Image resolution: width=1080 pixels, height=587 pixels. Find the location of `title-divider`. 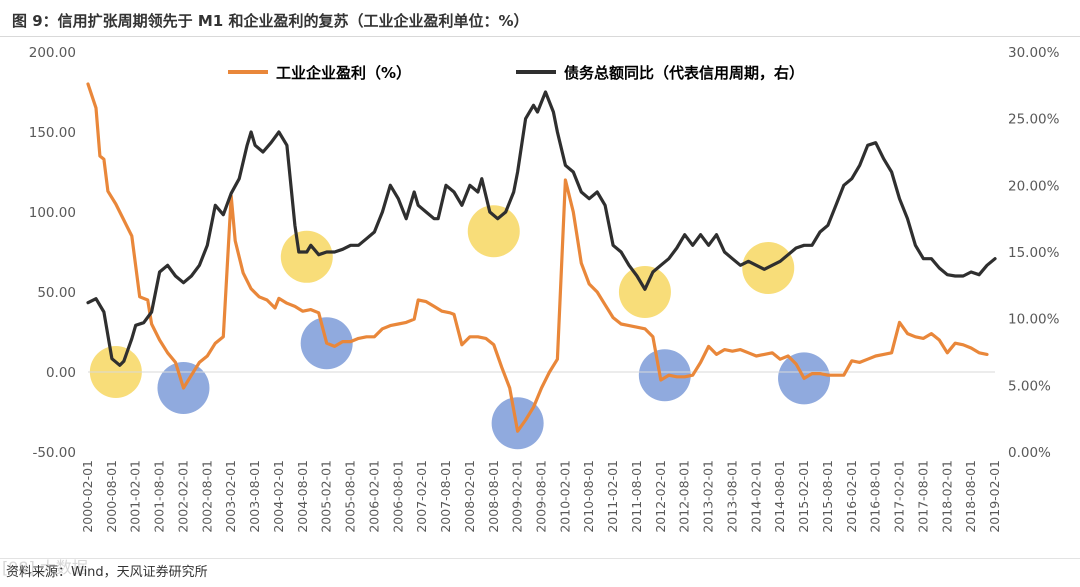

title-divider is located at coordinates (540, 36).